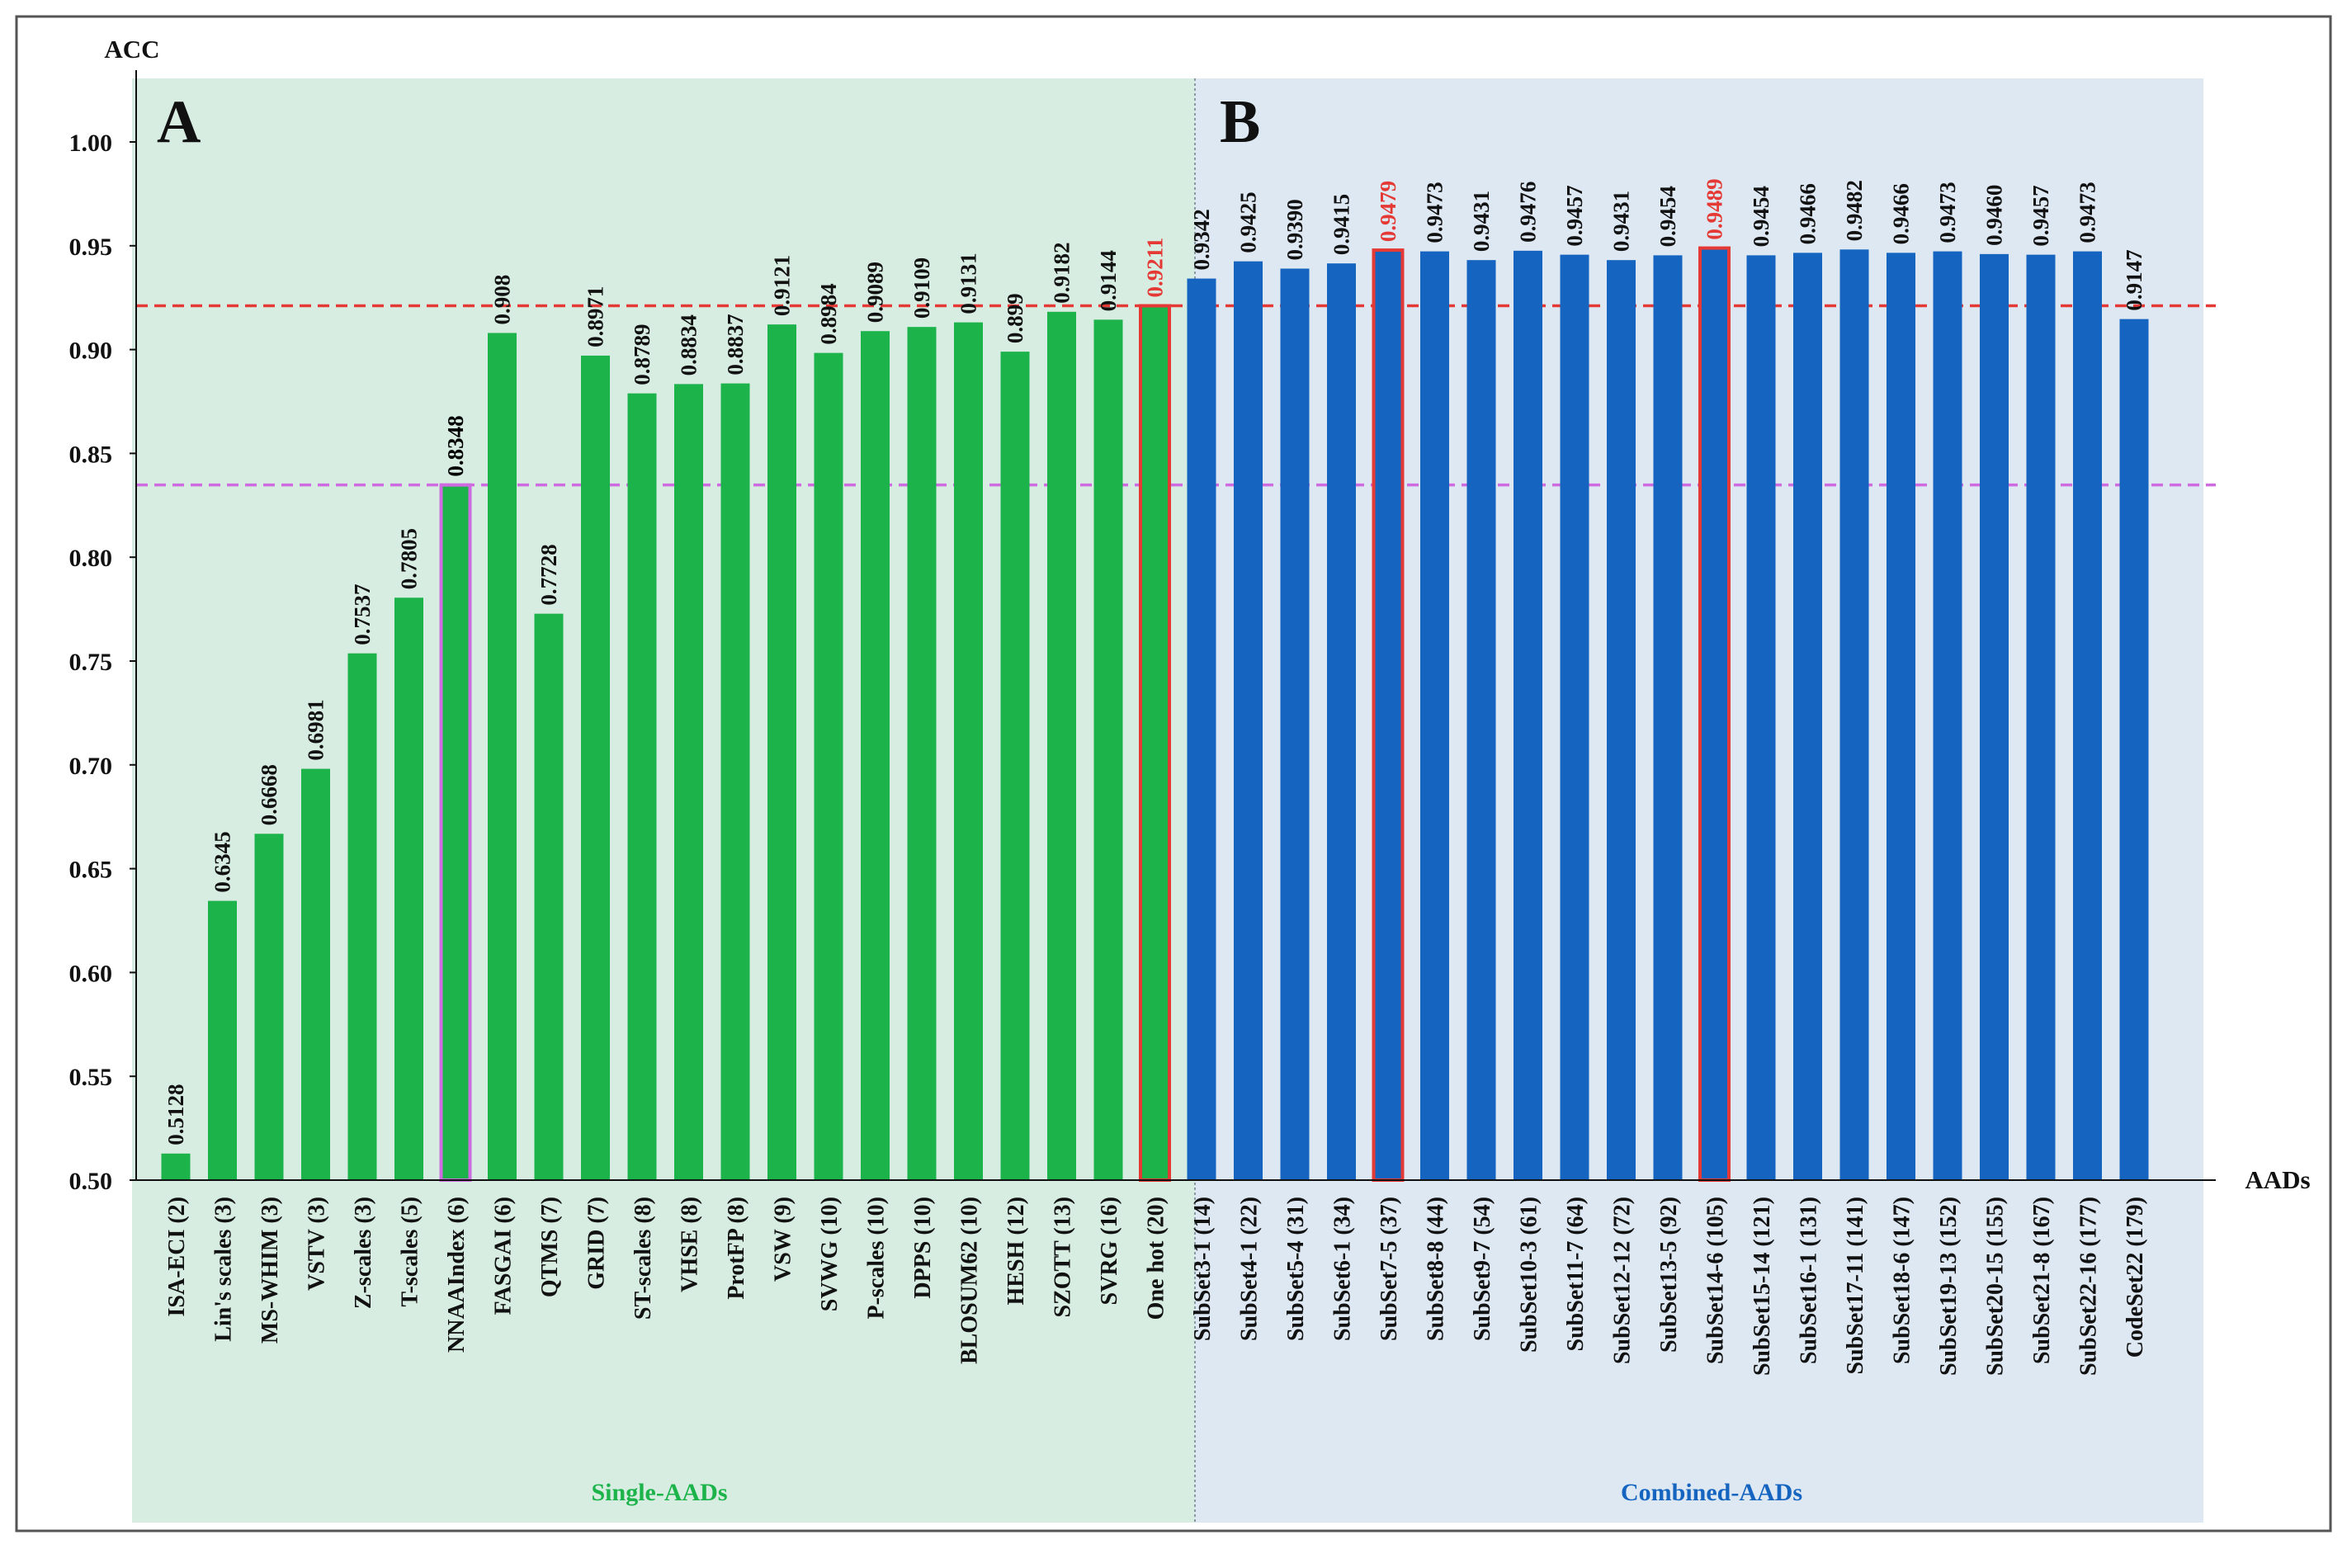 This screenshot has height=1568, width=2347. I want to click on value-label-8: 0.7728, so click(549, 574).